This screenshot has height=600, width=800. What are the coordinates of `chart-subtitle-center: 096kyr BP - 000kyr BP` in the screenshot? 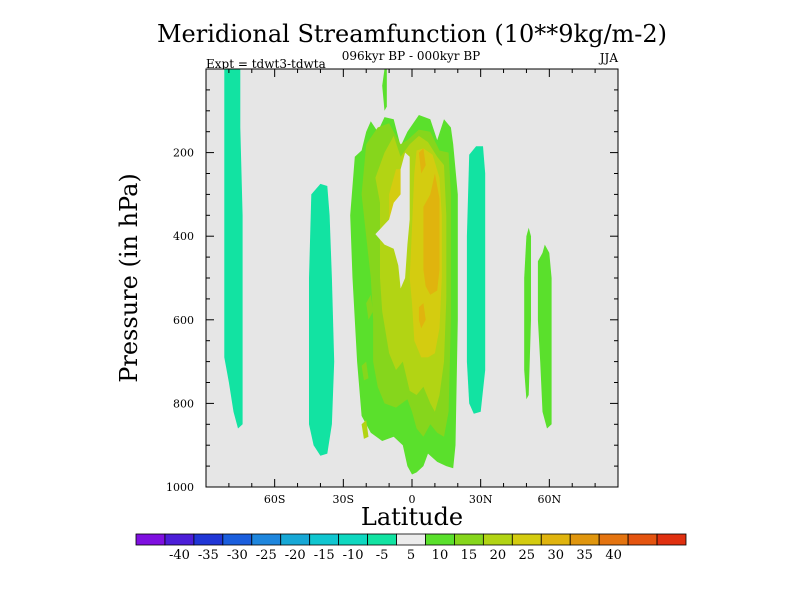 It's located at (411, 56).